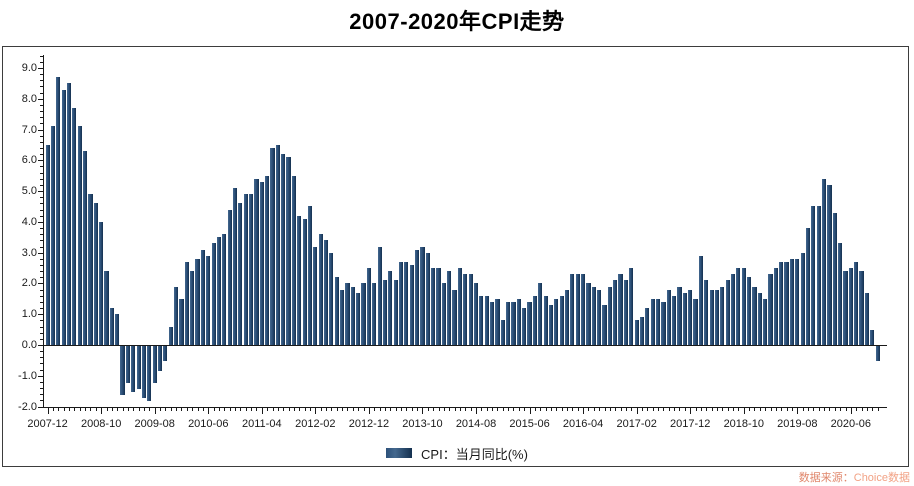 Image resolution: width=914 pixels, height=486 pixels. I want to click on legend: CPI：当月同比(%), so click(457, 453).